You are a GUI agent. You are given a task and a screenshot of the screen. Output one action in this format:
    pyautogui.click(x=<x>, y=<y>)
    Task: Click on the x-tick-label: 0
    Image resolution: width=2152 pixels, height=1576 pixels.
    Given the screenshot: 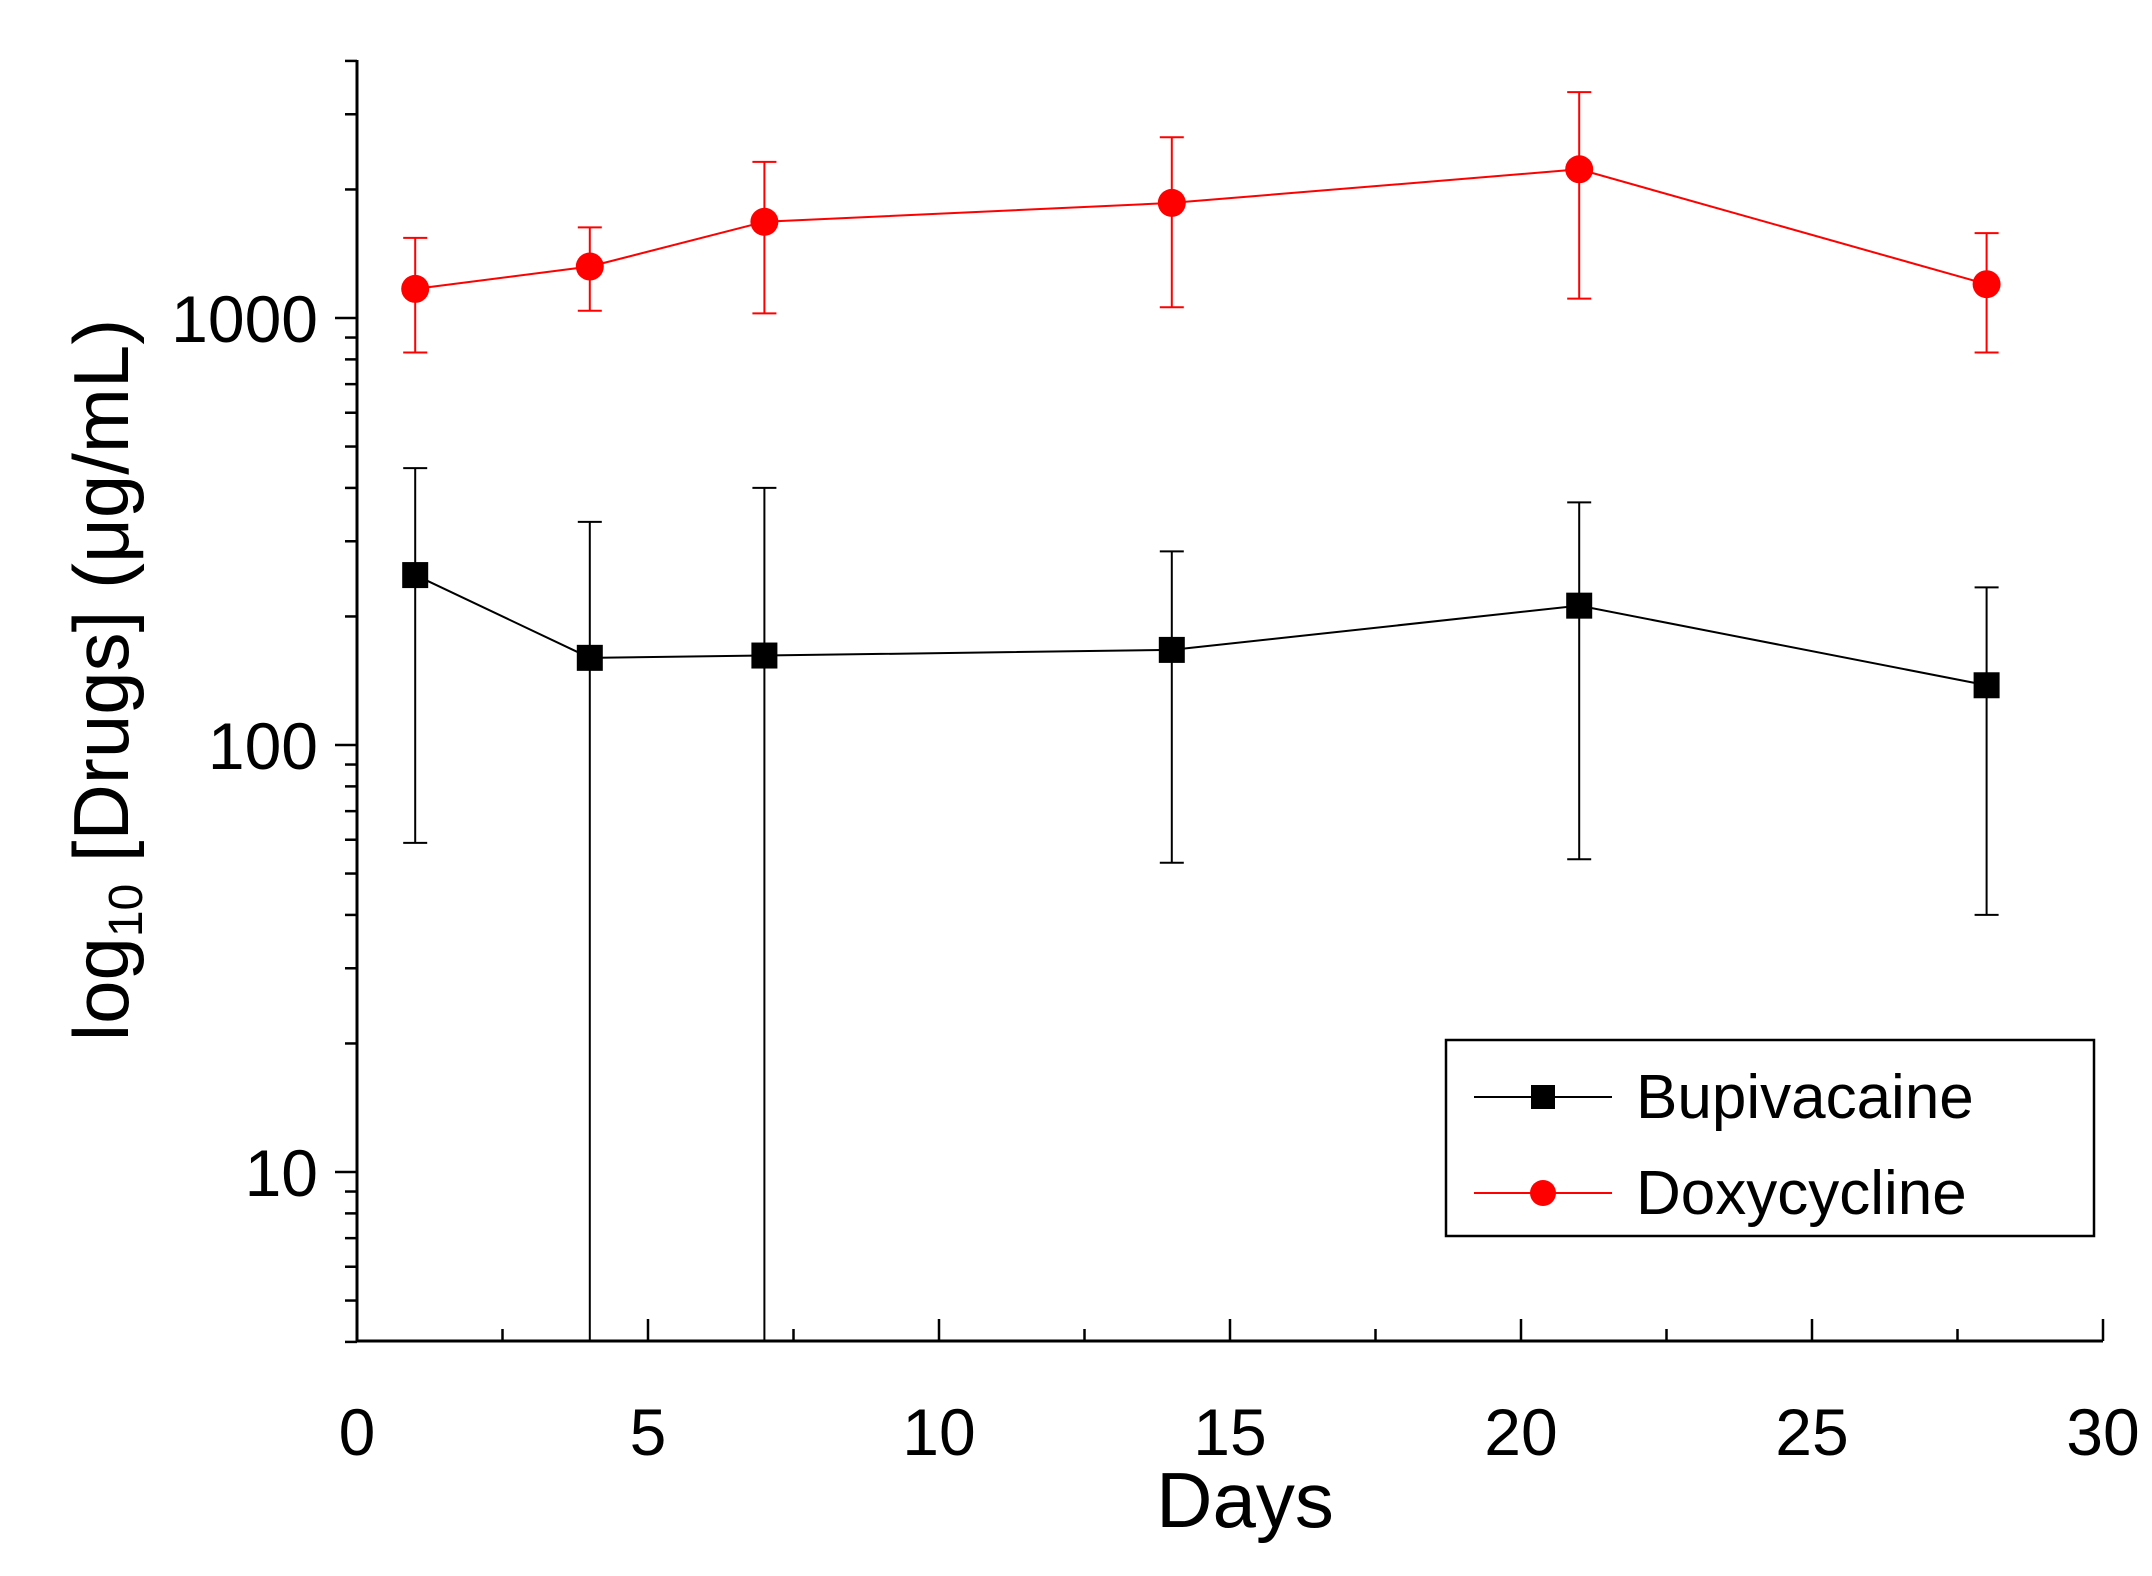 What is the action you would take?
    pyautogui.click(x=357, y=1432)
    